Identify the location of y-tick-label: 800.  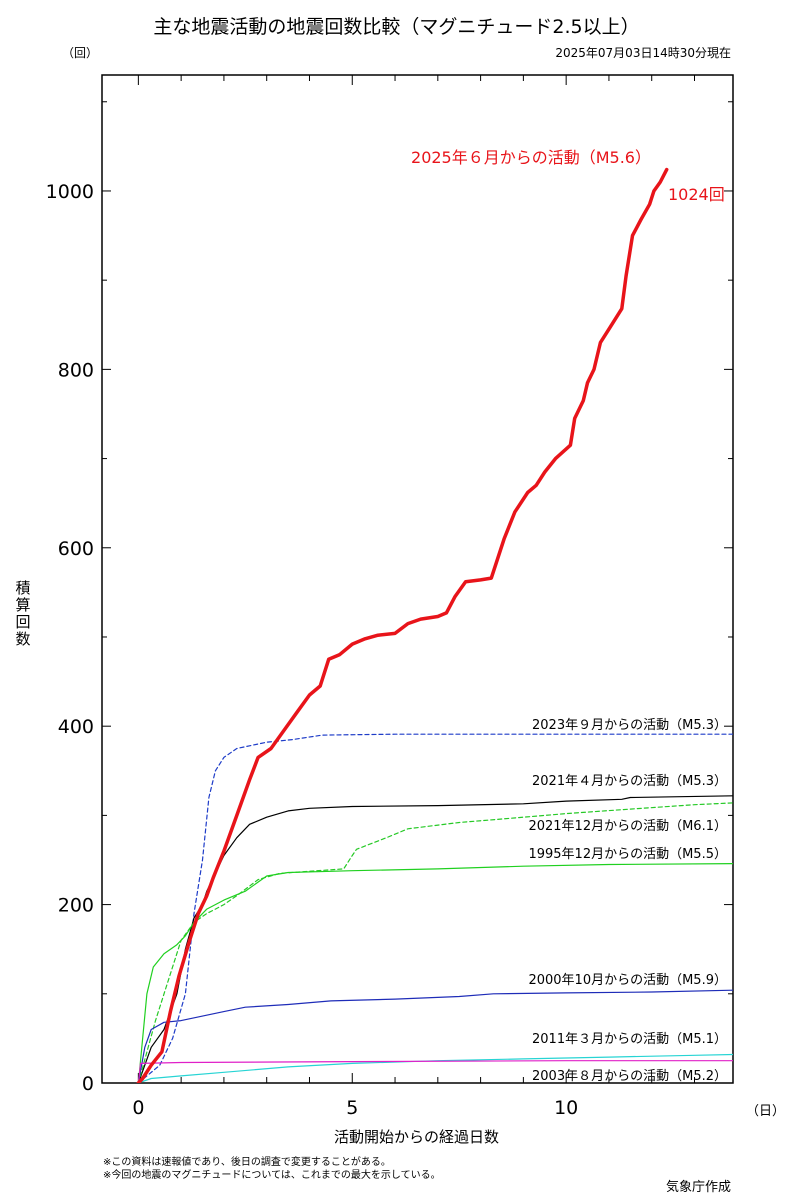
(76, 370).